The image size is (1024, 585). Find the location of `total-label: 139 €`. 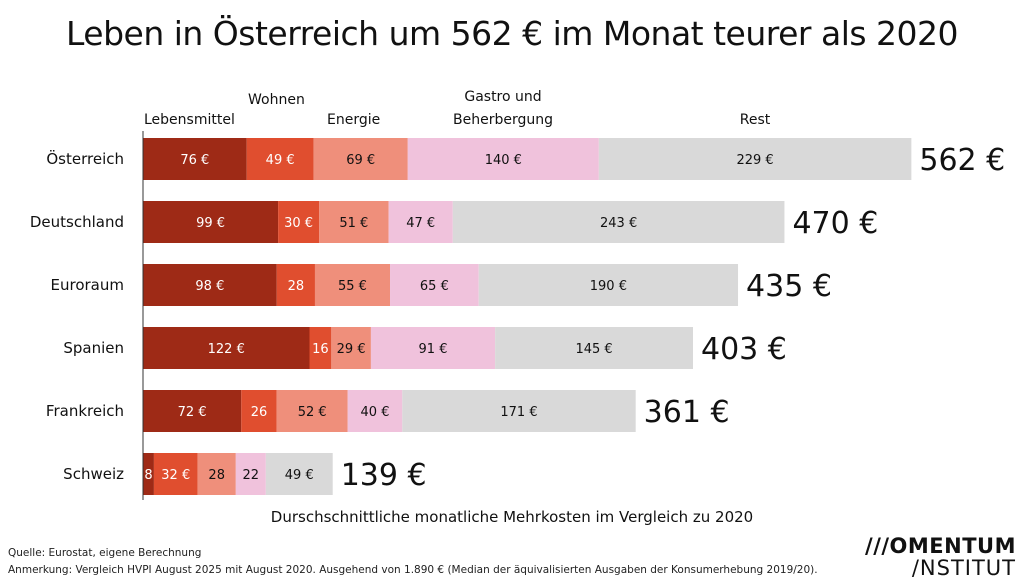

total-label: 139 € is located at coordinates (384, 475).